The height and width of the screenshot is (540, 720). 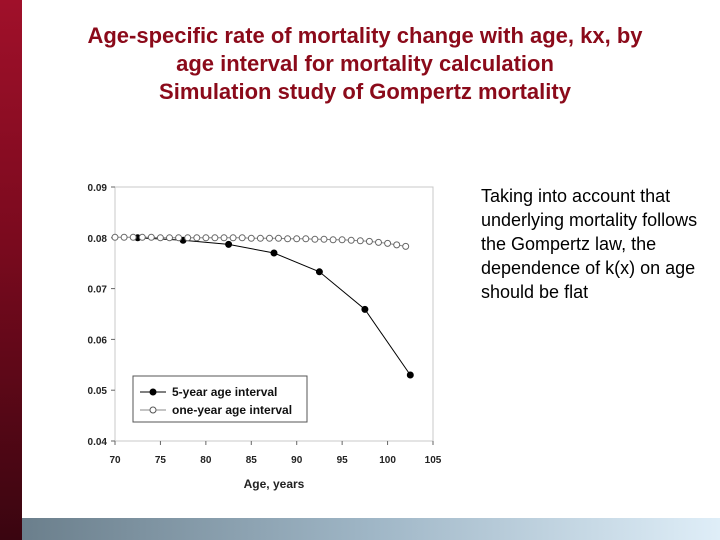 What do you see at coordinates (297, 460) in the screenshot?
I see `x-tick-label: 90` at bounding box center [297, 460].